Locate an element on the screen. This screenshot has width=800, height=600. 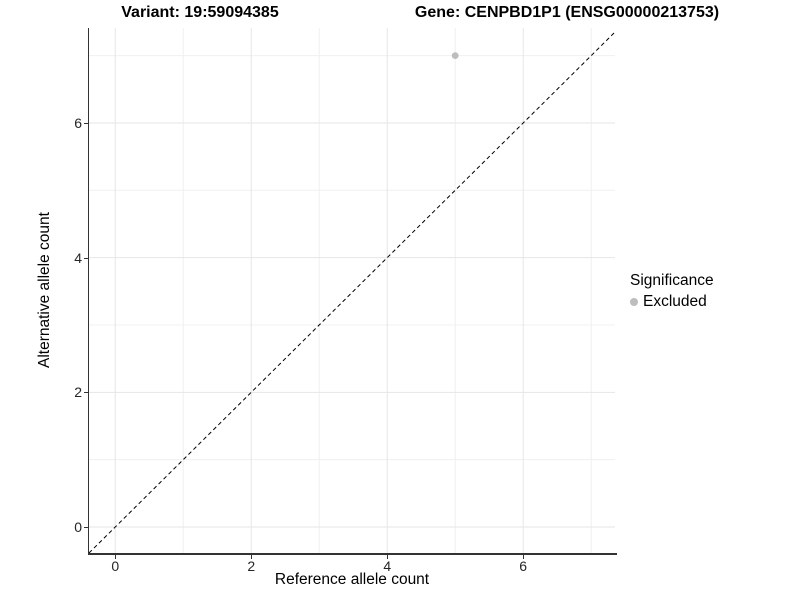
legend-item-label: Excluded is located at coordinates (675, 301).